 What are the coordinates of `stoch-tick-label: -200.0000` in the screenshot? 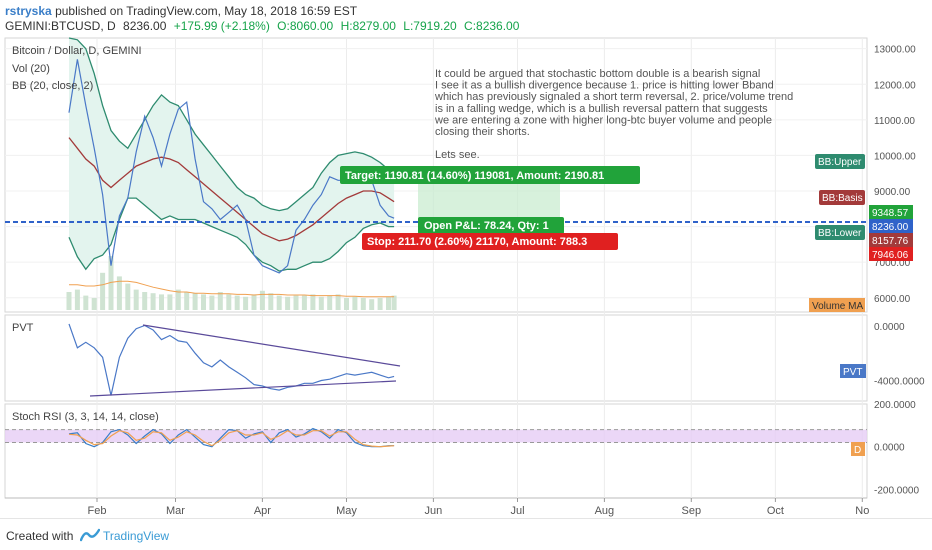 It's located at (896, 490).